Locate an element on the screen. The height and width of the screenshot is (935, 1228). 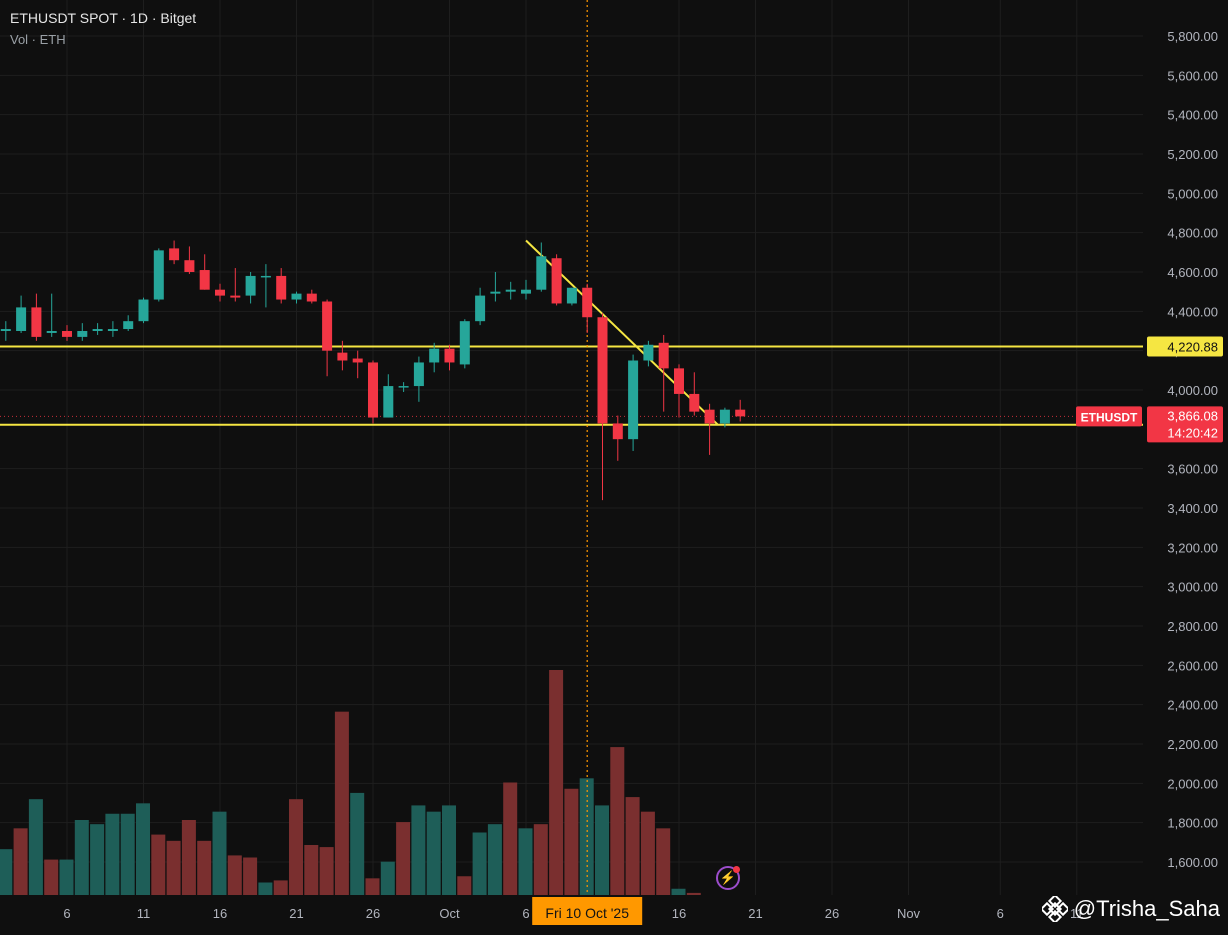
x-tick-label: 26 is located at coordinates (832, 913).